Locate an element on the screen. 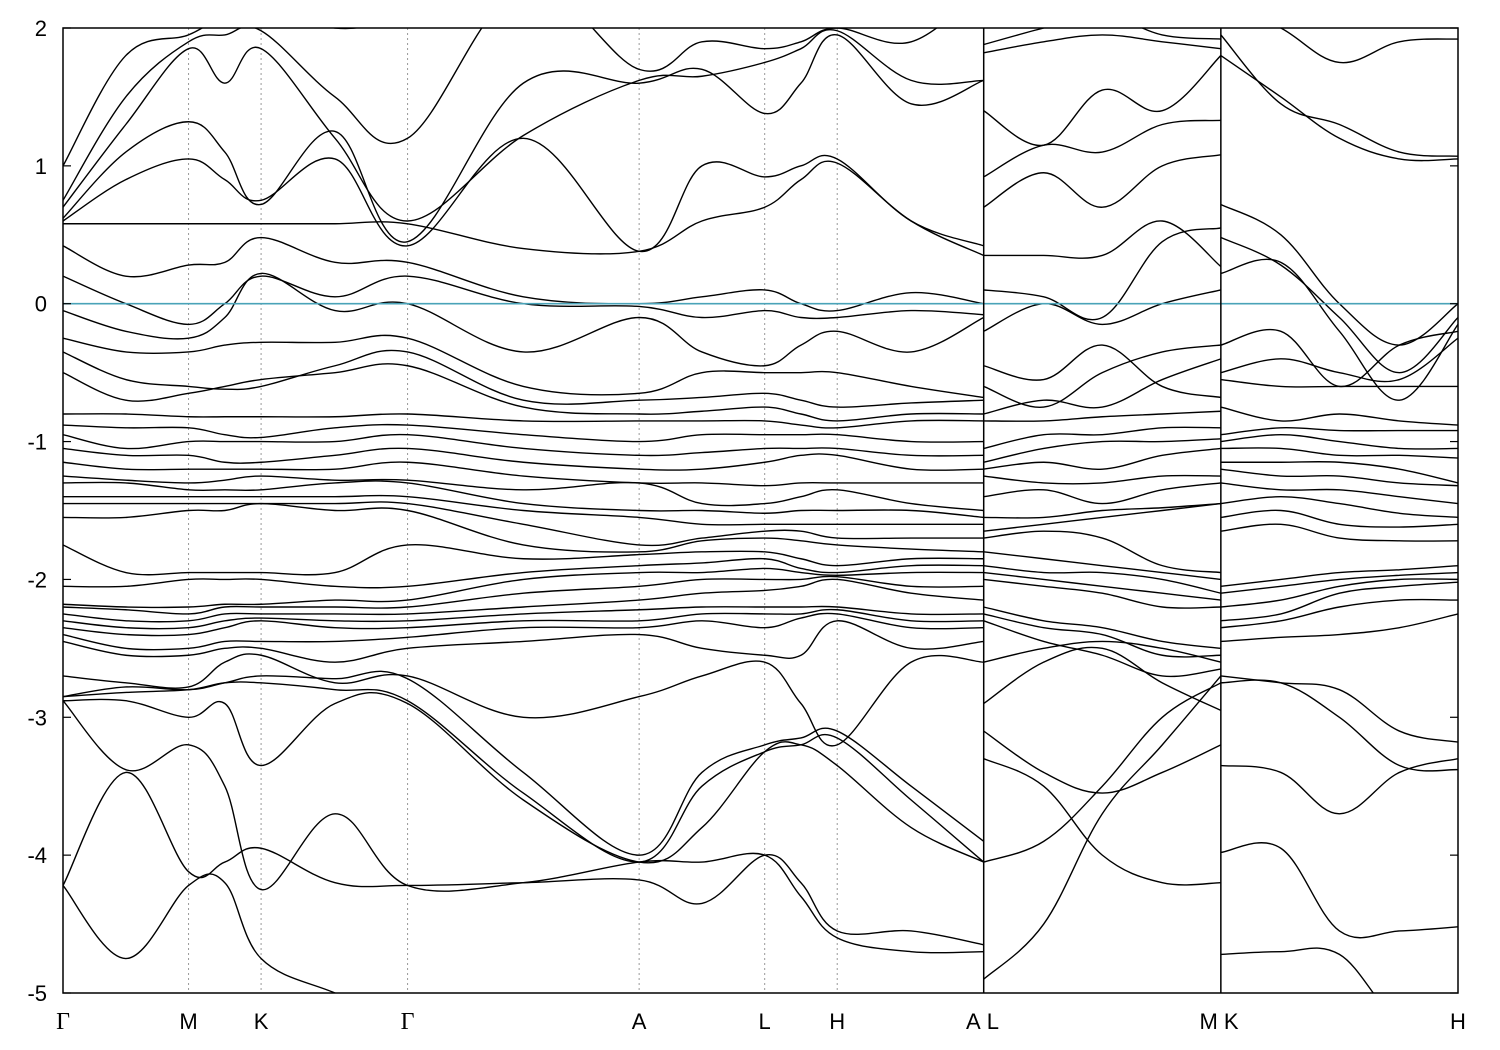  y-tick-label: -3 is located at coordinates (37, 717).